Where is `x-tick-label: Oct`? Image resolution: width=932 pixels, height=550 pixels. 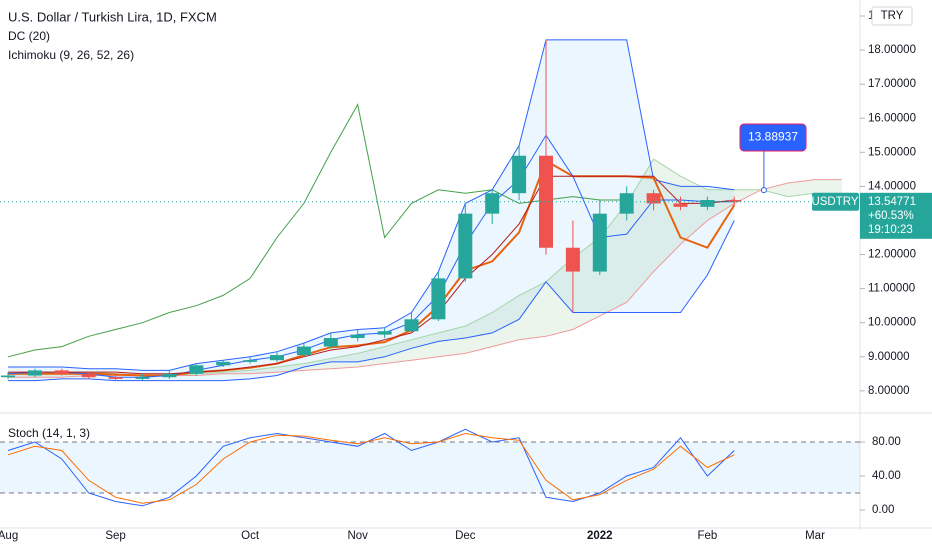
x-tick-label: Oct is located at coordinates (250, 536).